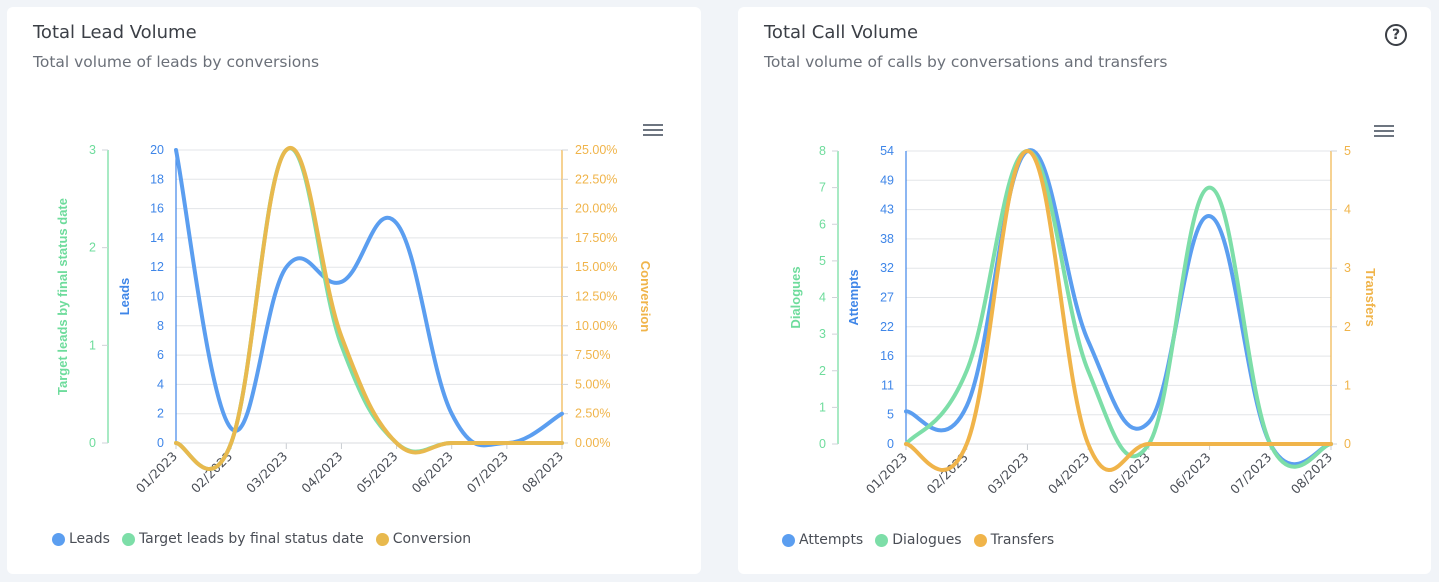 The height and width of the screenshot is (582, 1439). What do you see at coordinates (156, 472) in the screenshot?
I see `x-tick-label: 01/2023` at bounding box center [156, 472].